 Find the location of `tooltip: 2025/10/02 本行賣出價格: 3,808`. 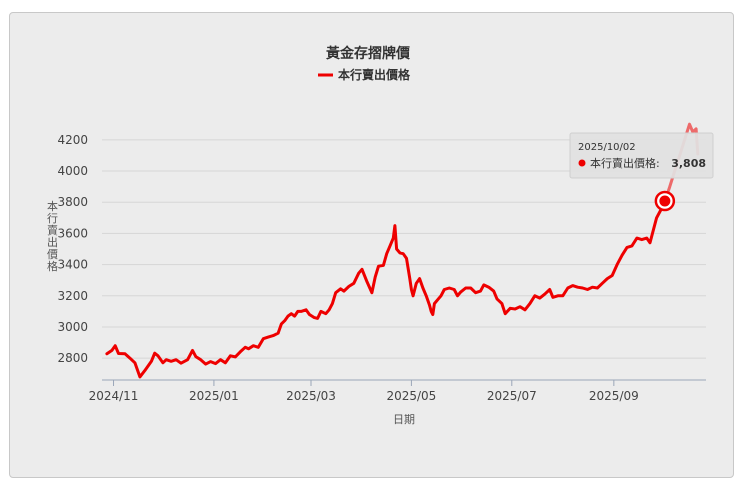

tooltip: 2025/10/02 本行賣出價格: 3,808 is located at coordinates (641, 172).